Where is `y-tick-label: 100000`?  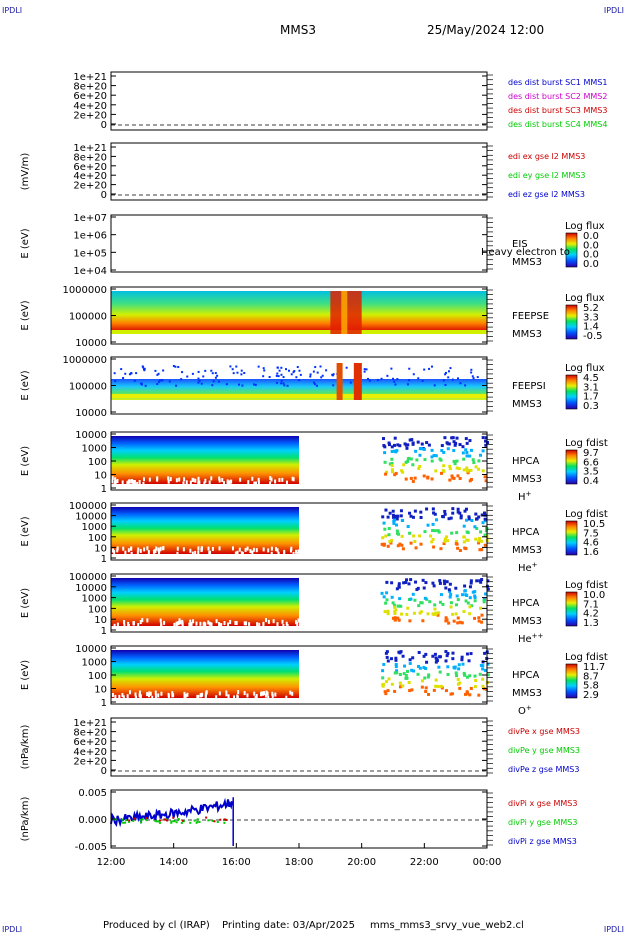
y-tick-label: 100000 is located at coordinates (88, 506).